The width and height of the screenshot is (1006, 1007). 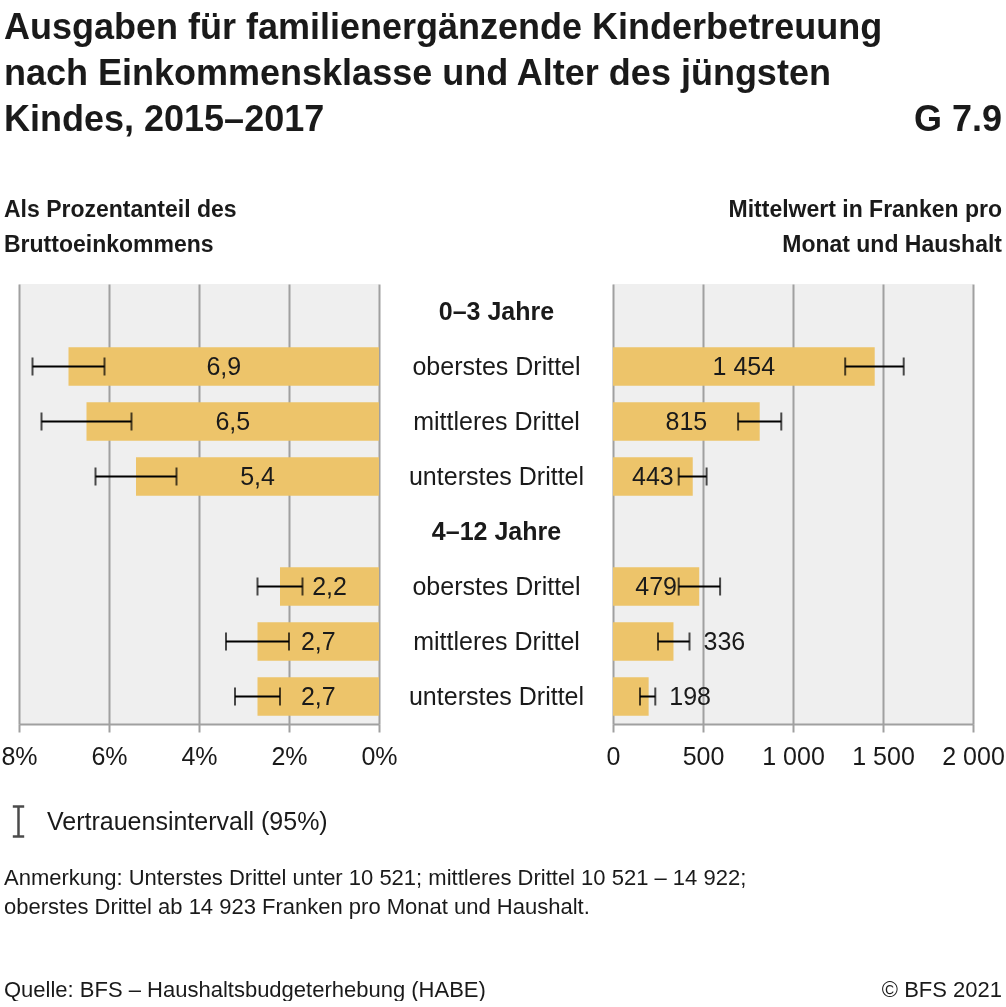 What do you see at coordinates (187, 820) in the screenshot?
I see `text: Vertrauensintervall (95%)` at bounding box center [187, 820].